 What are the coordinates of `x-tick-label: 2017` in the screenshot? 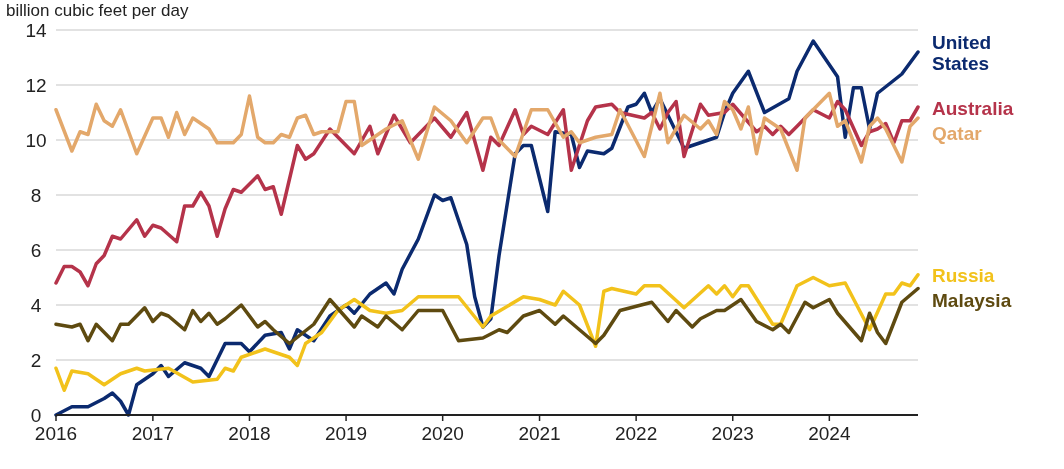 It's located at (153, 433).